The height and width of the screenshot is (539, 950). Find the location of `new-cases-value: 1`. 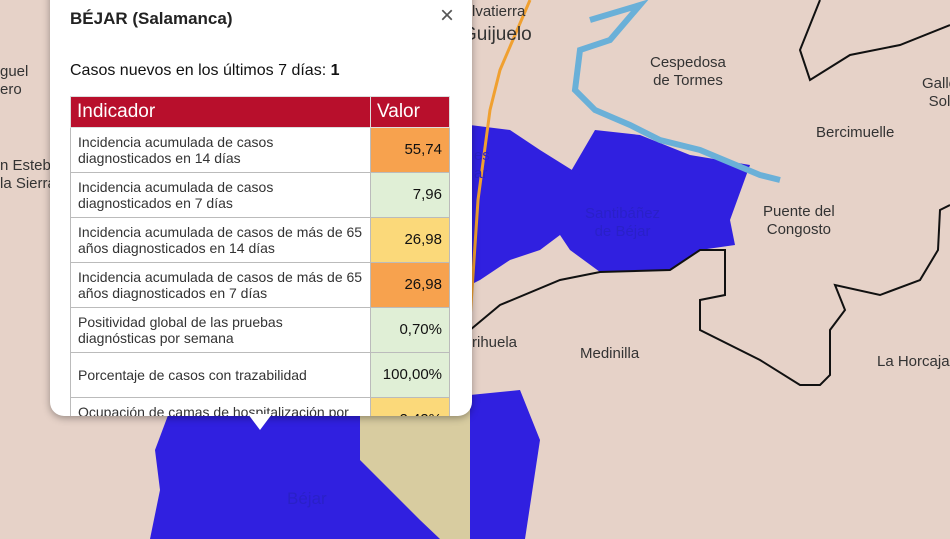

new-cases-value: 1 is located at coordinates (335, 70).